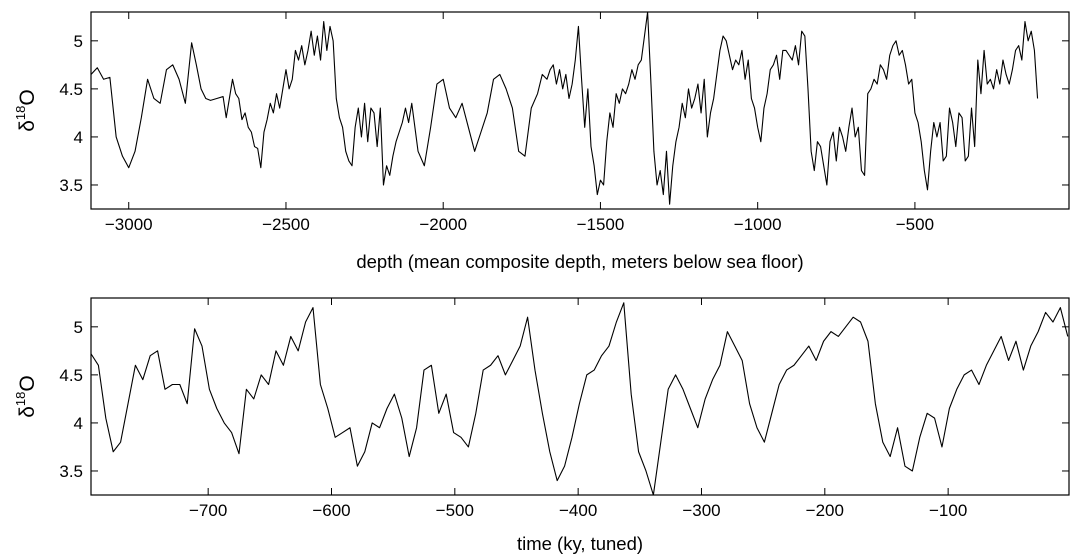 This screenshot has width=1070, height=557. I want to click on x-tick-label: −200, so click(825, 510).